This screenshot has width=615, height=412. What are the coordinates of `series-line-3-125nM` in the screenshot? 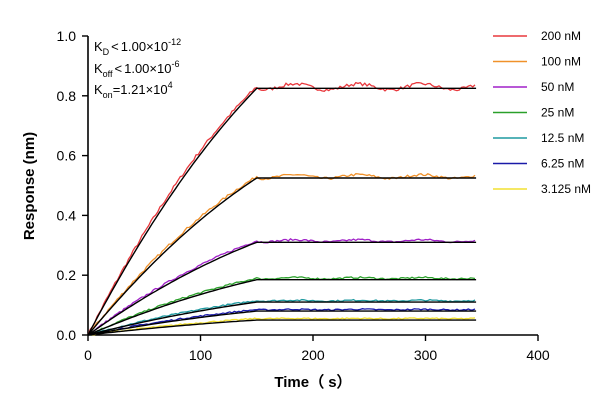 It's located at (281, 326).